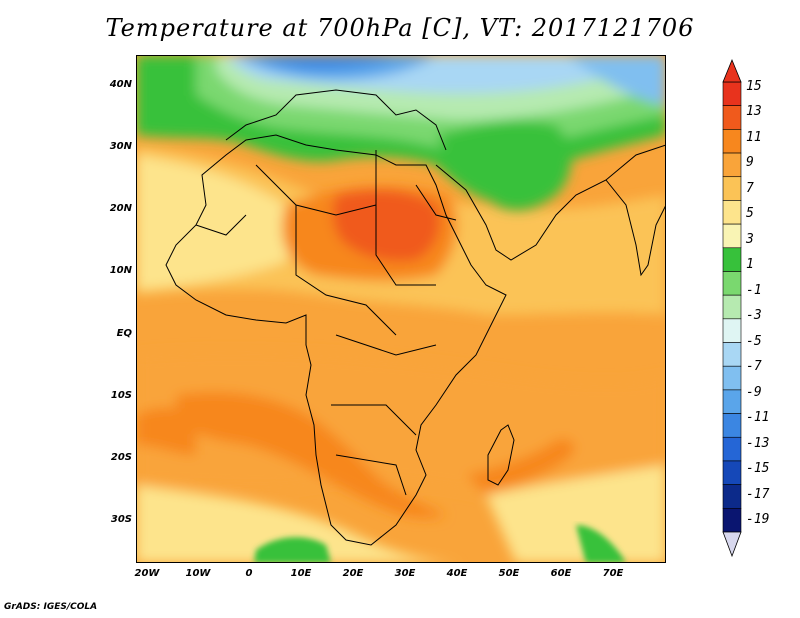 The width and height of the screenshot is (800, 618). What do you see at coordinates (754, 315) in the screenshot?
I see `colorbar-label-m3: -3` at bounding box center [754, 315].